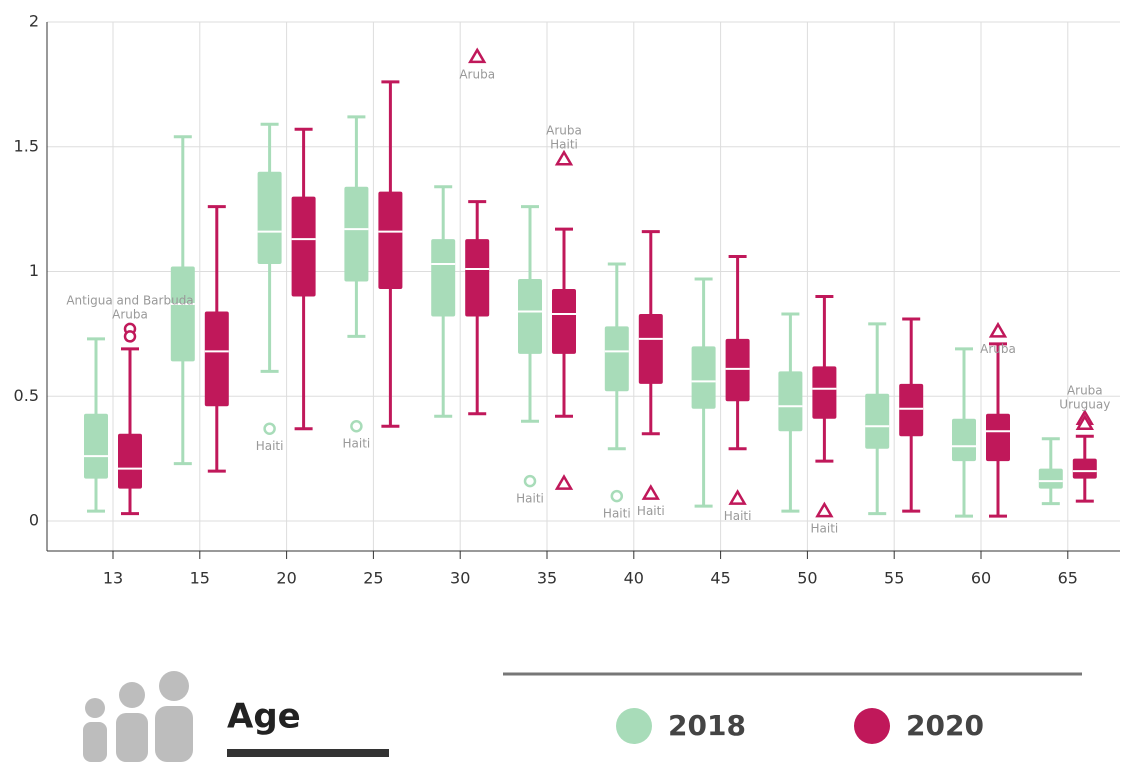  I want to click on x-tick-label: 55, so click(894, 578).